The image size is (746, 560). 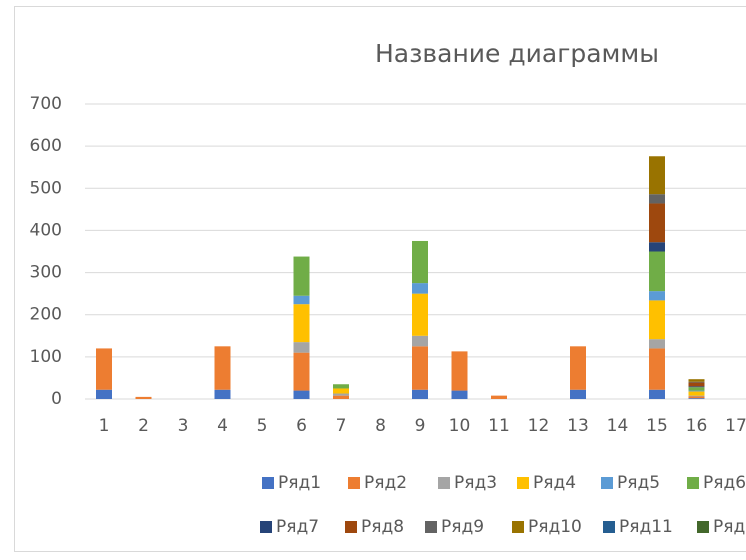 I want to click on x-tick-label: 2, so click(x=143, y=426).